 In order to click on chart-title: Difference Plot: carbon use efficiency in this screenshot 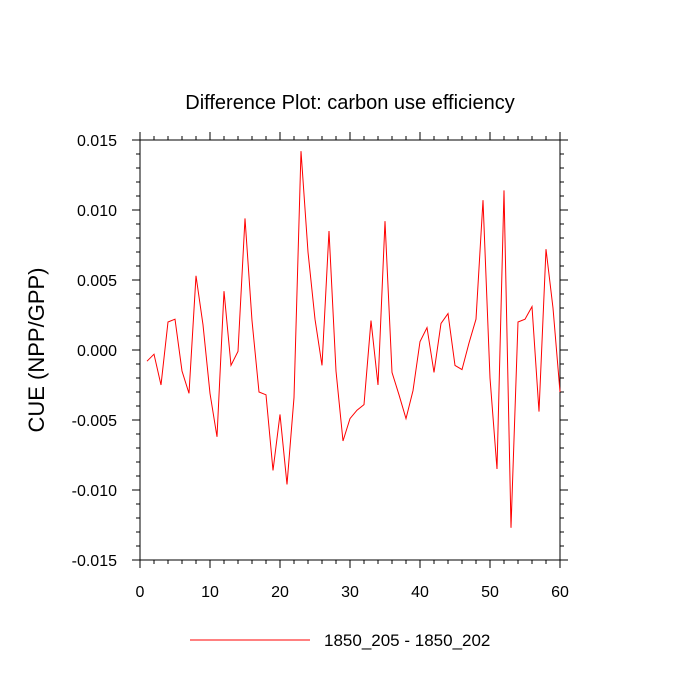, I will do `click(349, 103)`.